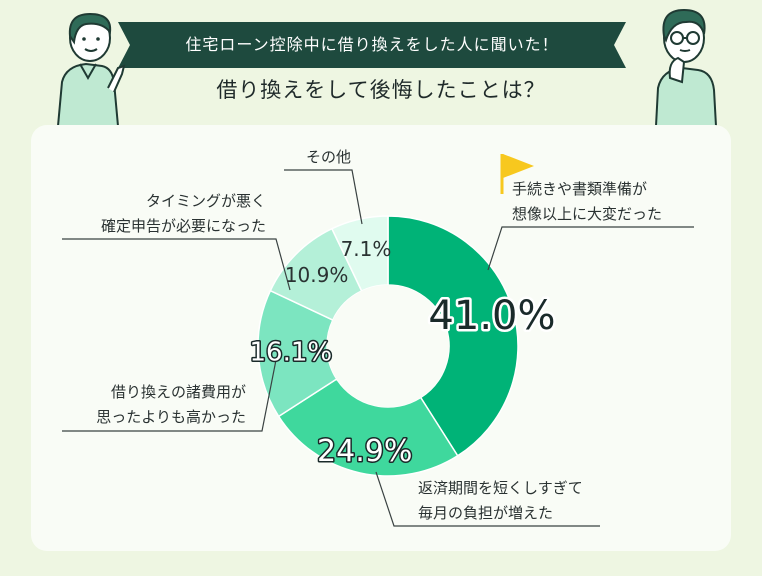  Describe the element at coordinates (91, 69) in the screenshot. I see `person-left-illustration` at that location.